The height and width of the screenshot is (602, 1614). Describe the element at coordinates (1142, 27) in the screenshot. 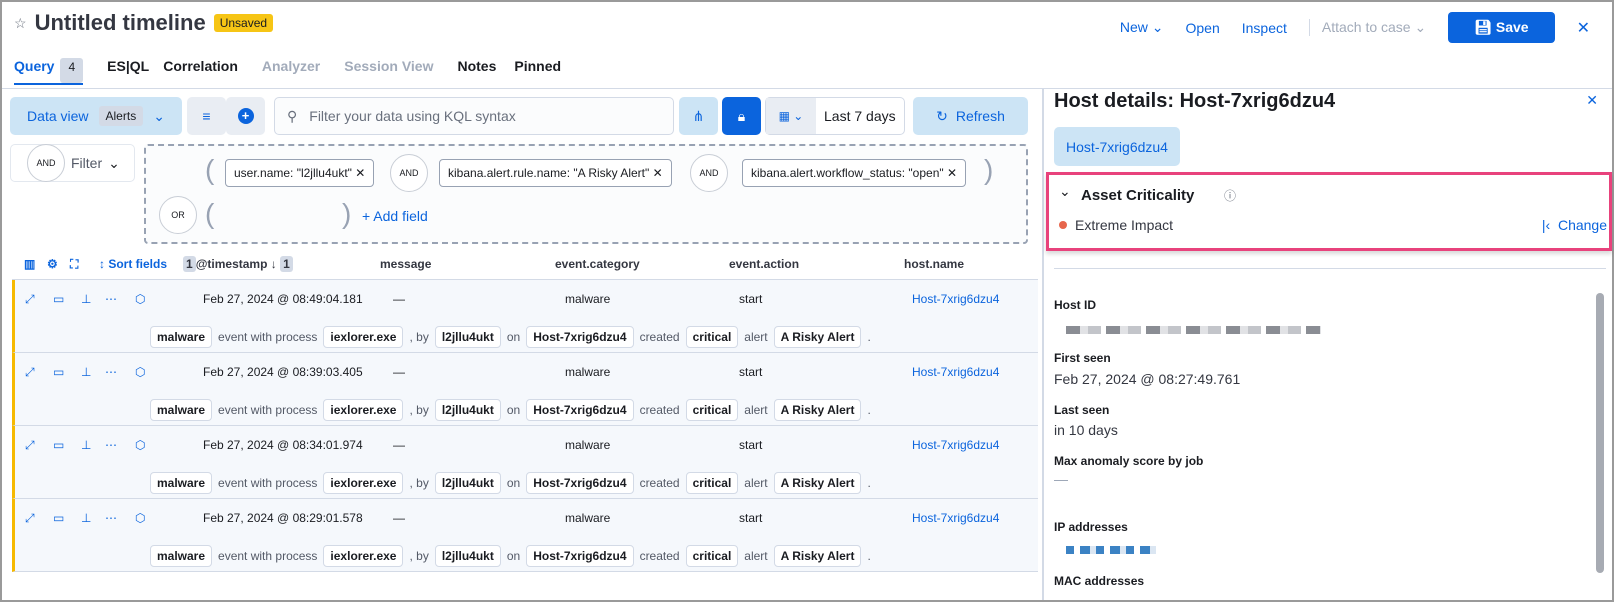

I see `new-button: New ⌄` at that location.